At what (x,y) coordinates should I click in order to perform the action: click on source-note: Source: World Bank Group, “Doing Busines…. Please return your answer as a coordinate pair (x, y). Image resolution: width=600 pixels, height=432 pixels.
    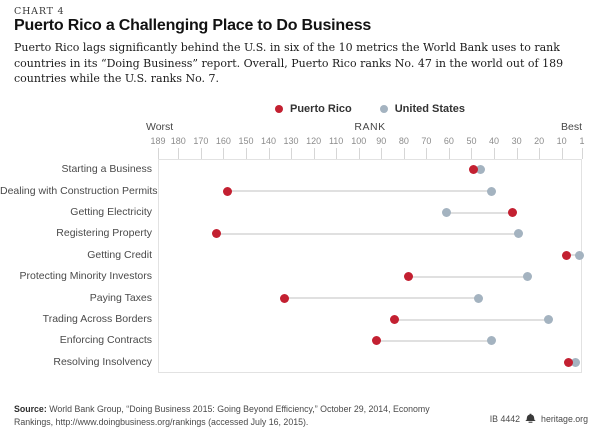
    Looking at the image, I should click on (234, 415).